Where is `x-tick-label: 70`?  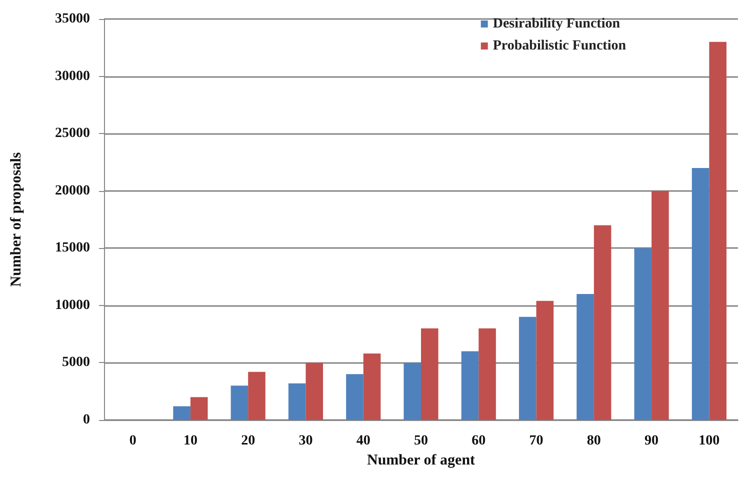 x-tick-label: 70 is located at coordinates (536, 441).